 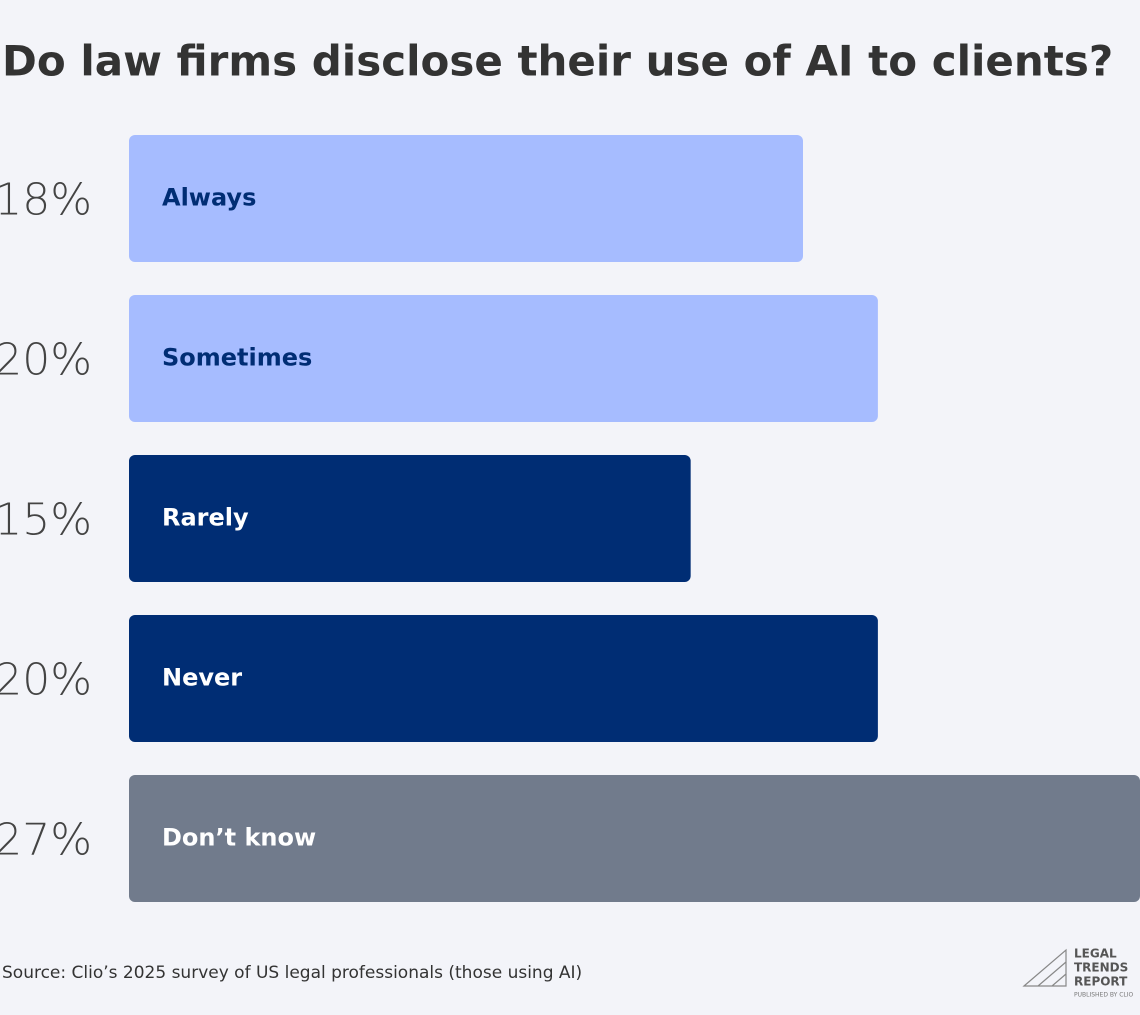 What do you see at coordinates (205, 518) in the screenshot?
I see `bar-category-label: Rarely` at bounding box center [205, 518].